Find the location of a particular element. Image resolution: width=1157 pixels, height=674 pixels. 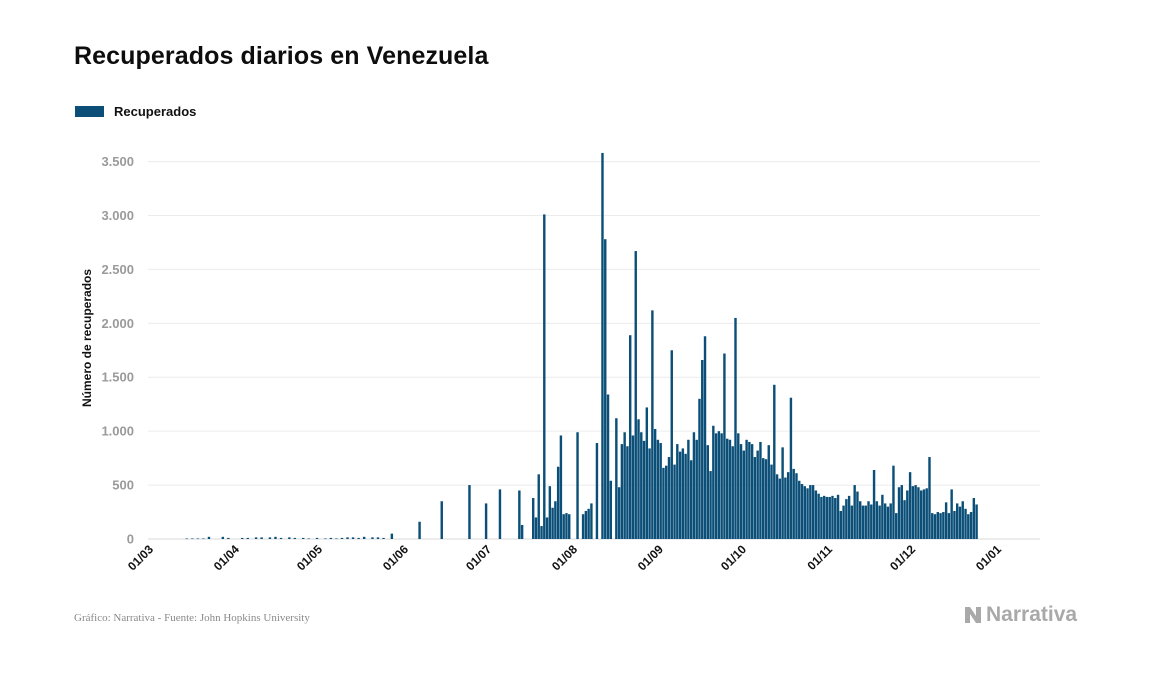

x-tick-label: 01/09 is located at coordinates (650, 557).